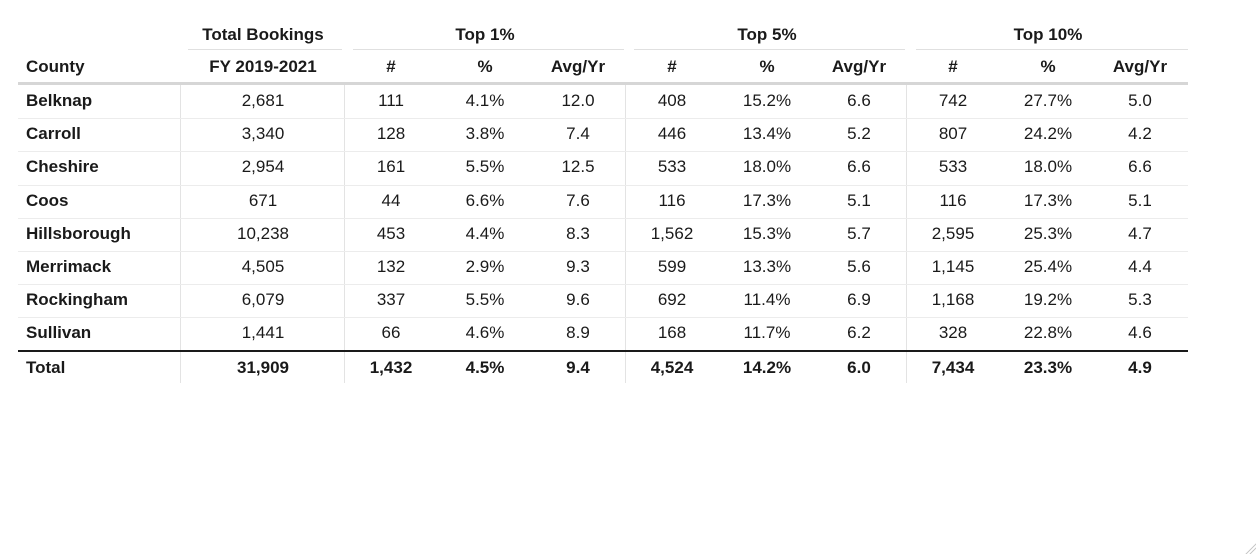 The image size is (1258, 556). I want to click on table-cell: 25.3%, so click(1048, 233).